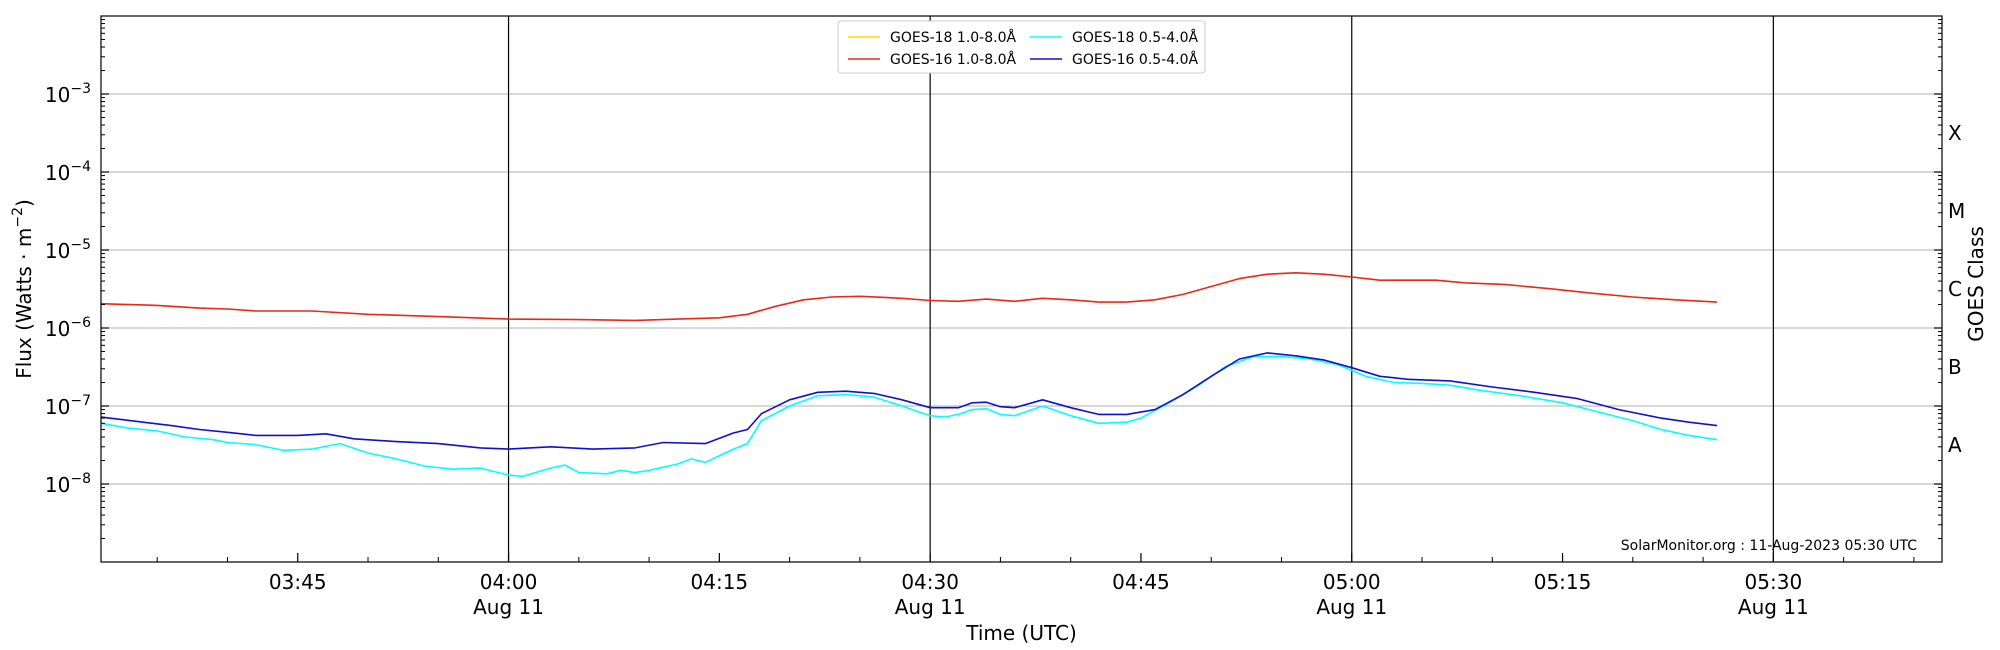  Describe the element at coordinates (1021, 633) in the screenshot. I see `x-axis-label: Time (UTC)` at that location.